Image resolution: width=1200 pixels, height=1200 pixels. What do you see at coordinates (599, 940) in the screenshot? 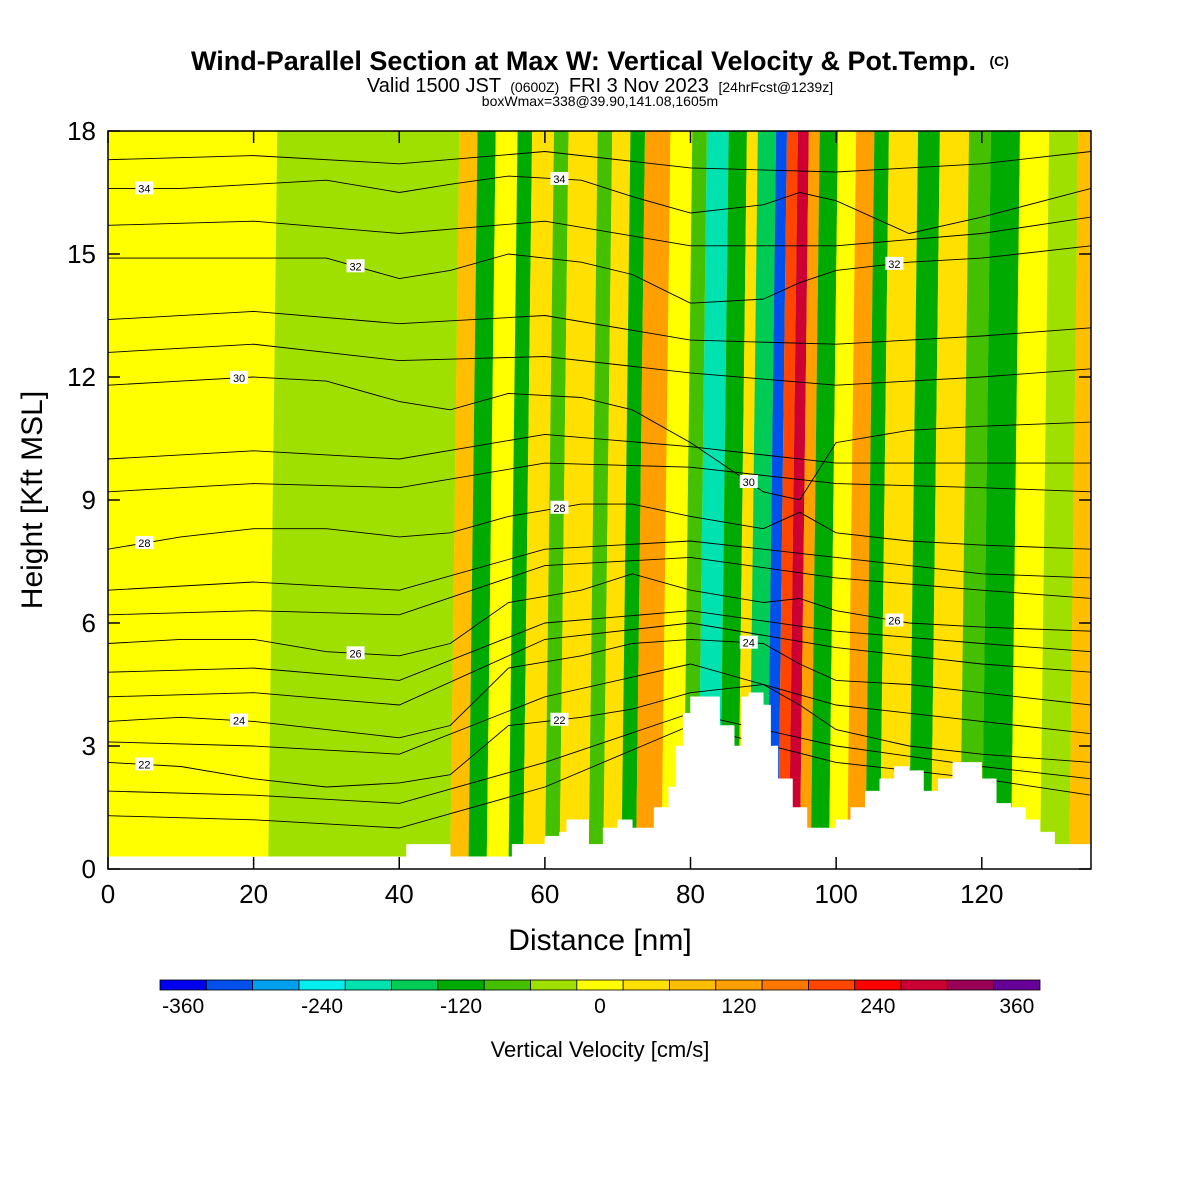
I see `x-axis-label: Distance [nm]` at bounding box center [599, 940].